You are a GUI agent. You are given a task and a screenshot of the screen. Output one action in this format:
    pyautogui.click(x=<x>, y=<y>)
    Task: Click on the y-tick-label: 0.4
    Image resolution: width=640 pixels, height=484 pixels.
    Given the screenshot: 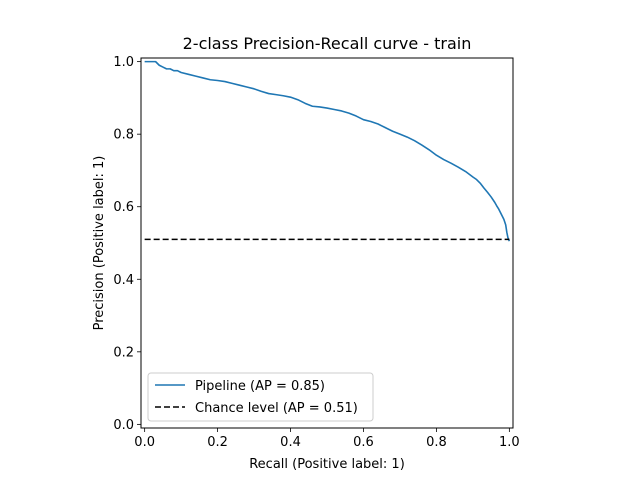 What is the action you would take?
    pyautogui.click(x=123, y=280)
    